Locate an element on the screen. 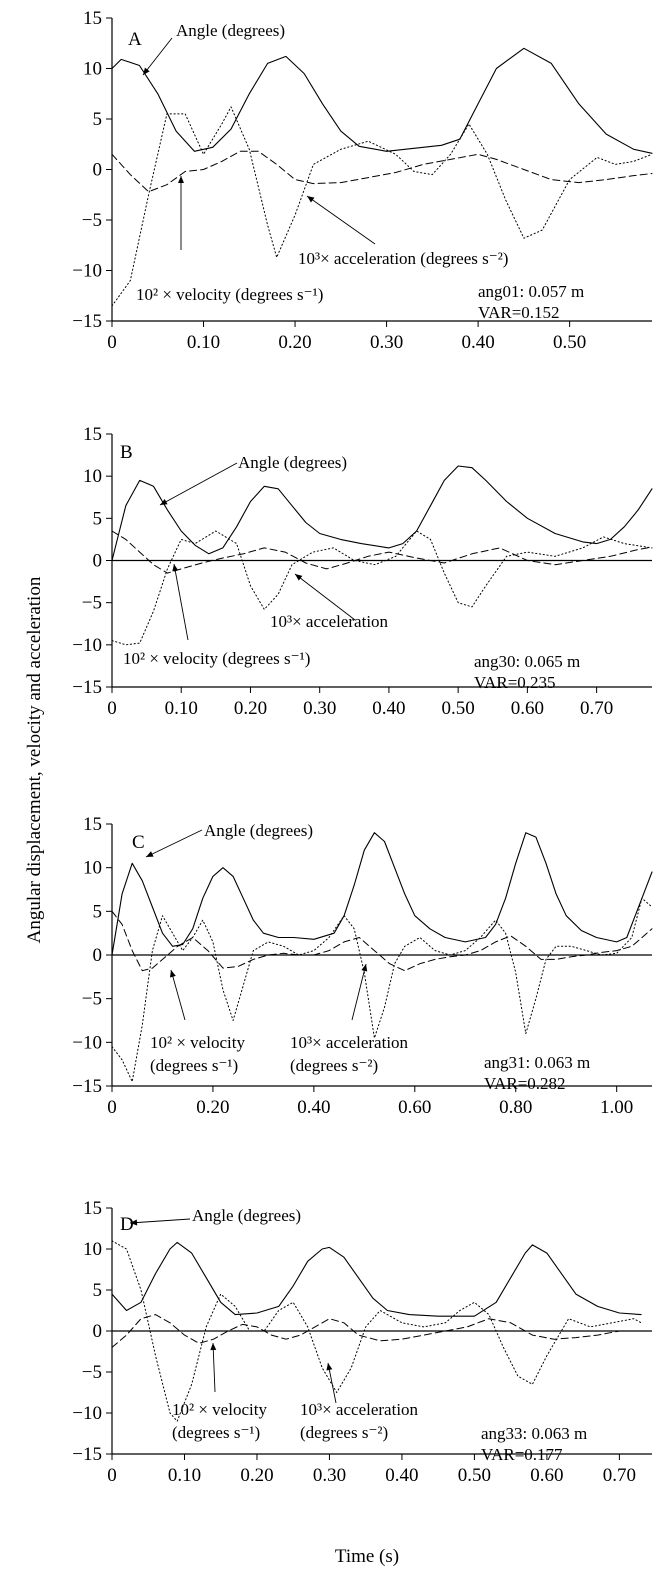 The height and width of the screenshot is (1571, 663). x-axis-title: Time (s) is located at coordinates (367, 1556).